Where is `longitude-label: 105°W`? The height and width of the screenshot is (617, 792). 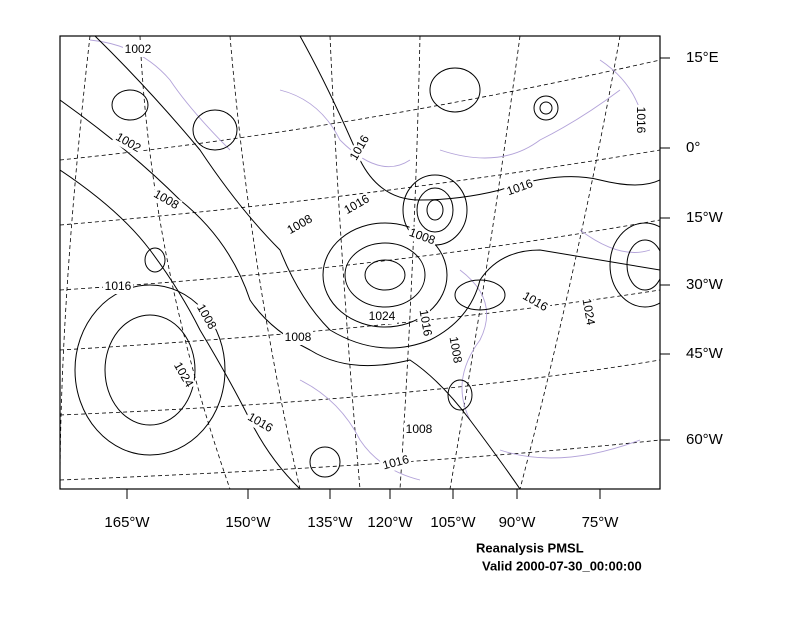 longitude-label: 105°W is located at coordinates (453, 522).